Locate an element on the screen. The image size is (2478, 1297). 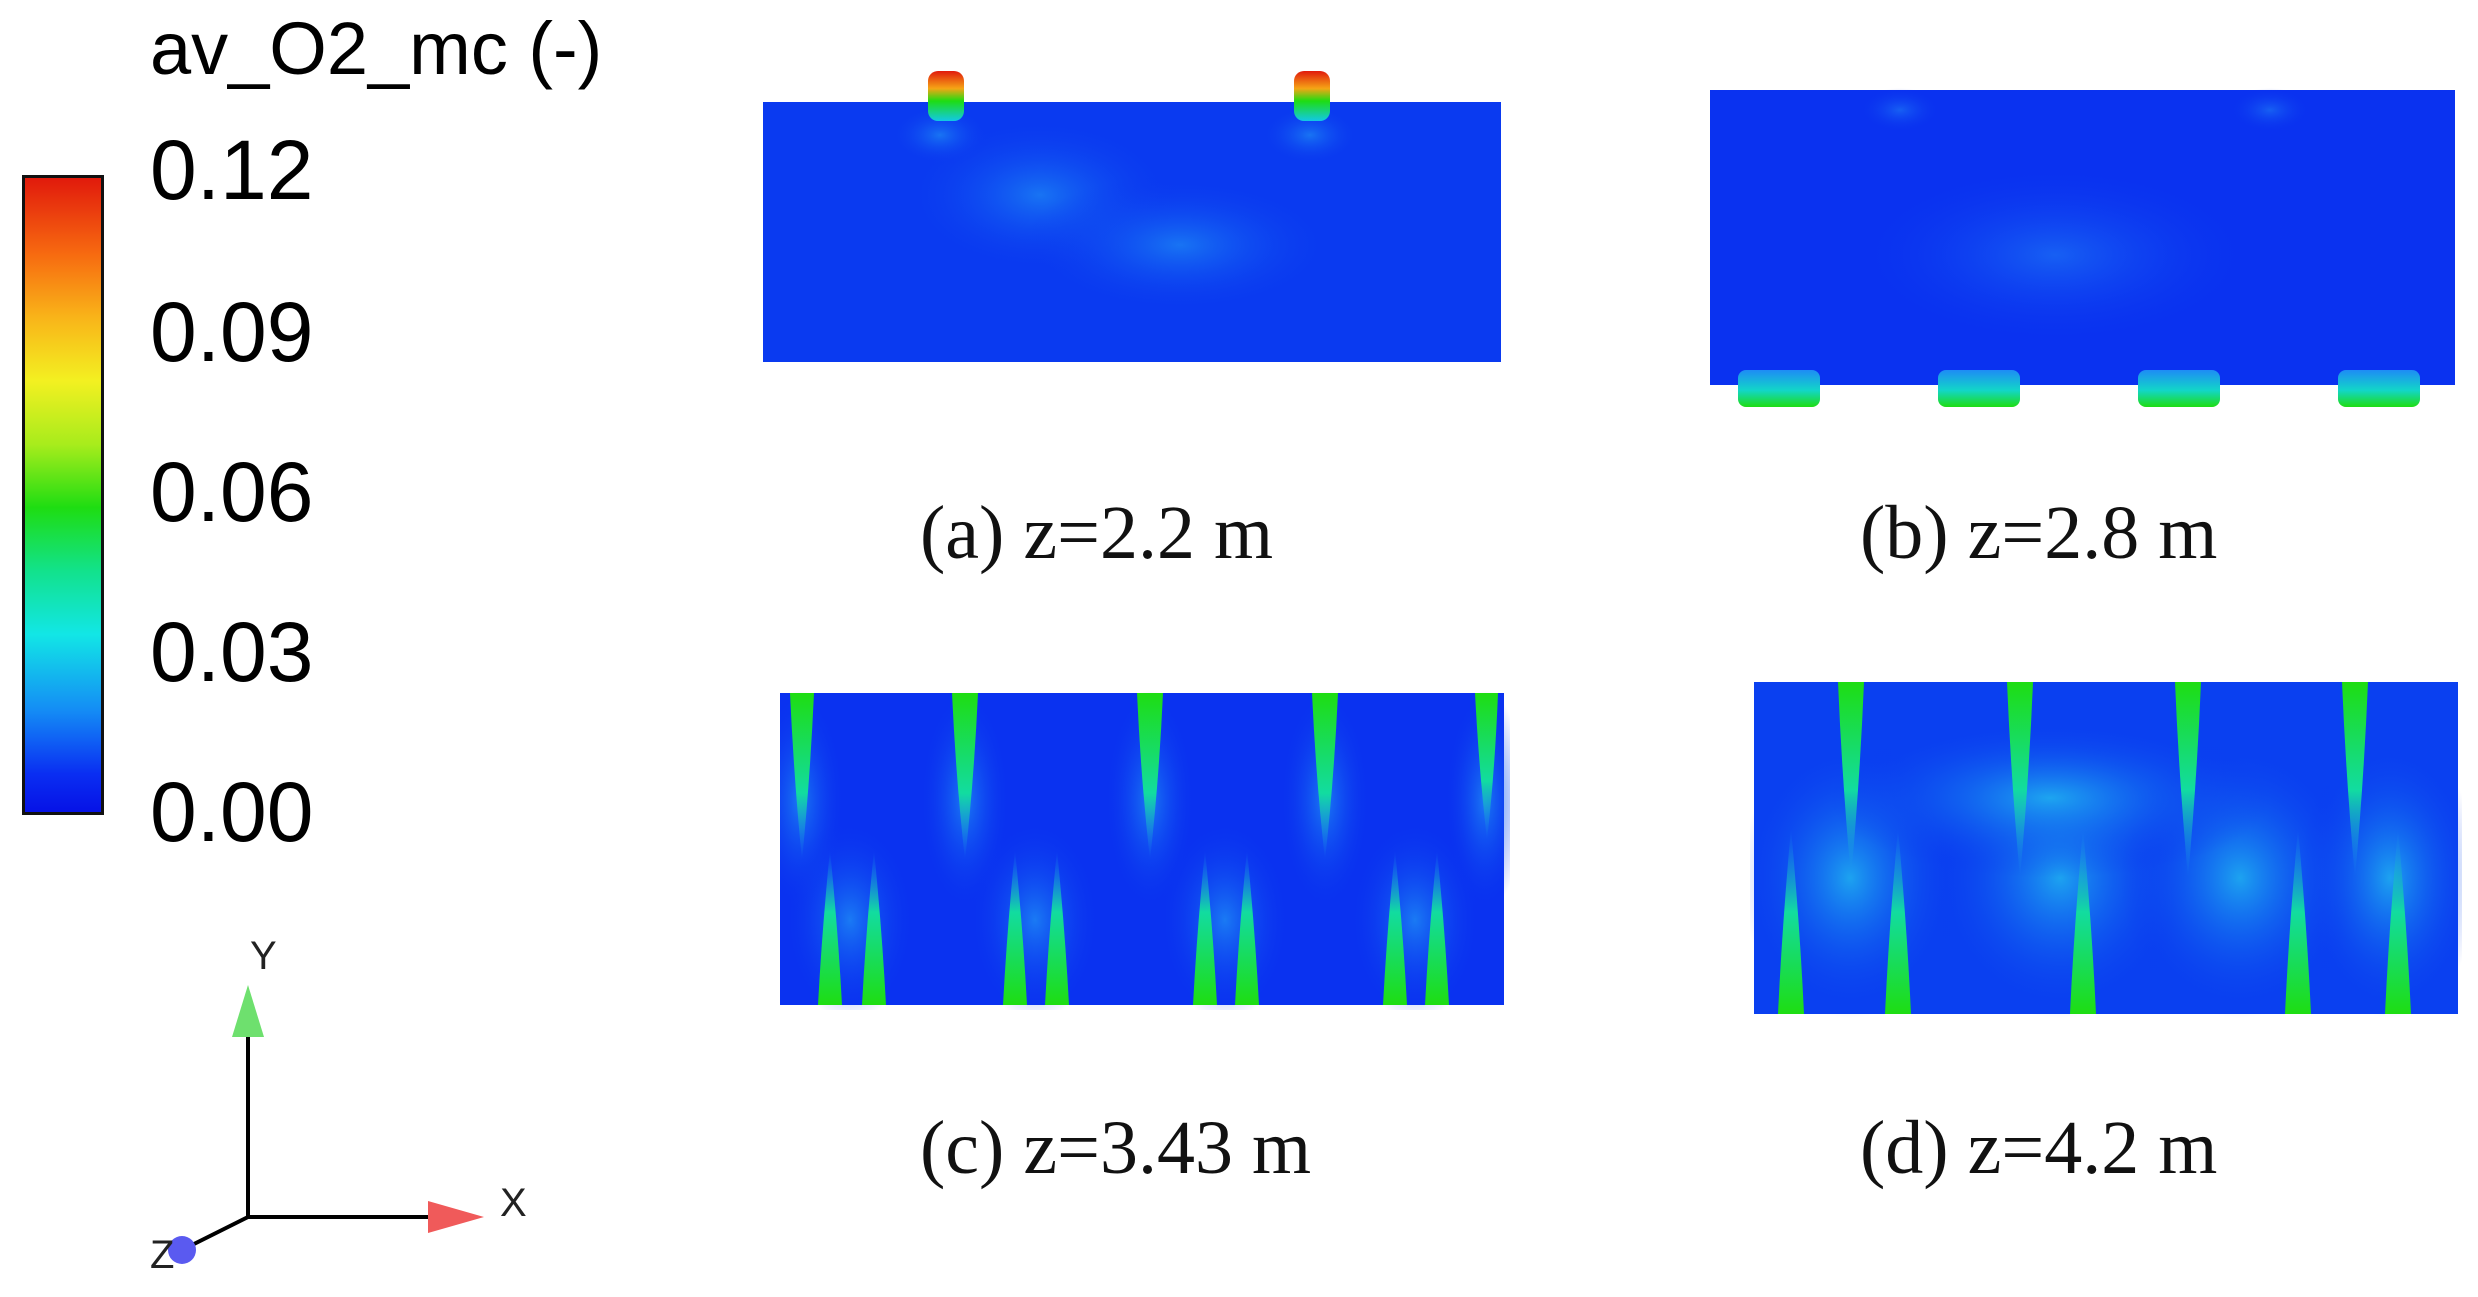
y-axis-label: Y is located at coordinates (263, 956).